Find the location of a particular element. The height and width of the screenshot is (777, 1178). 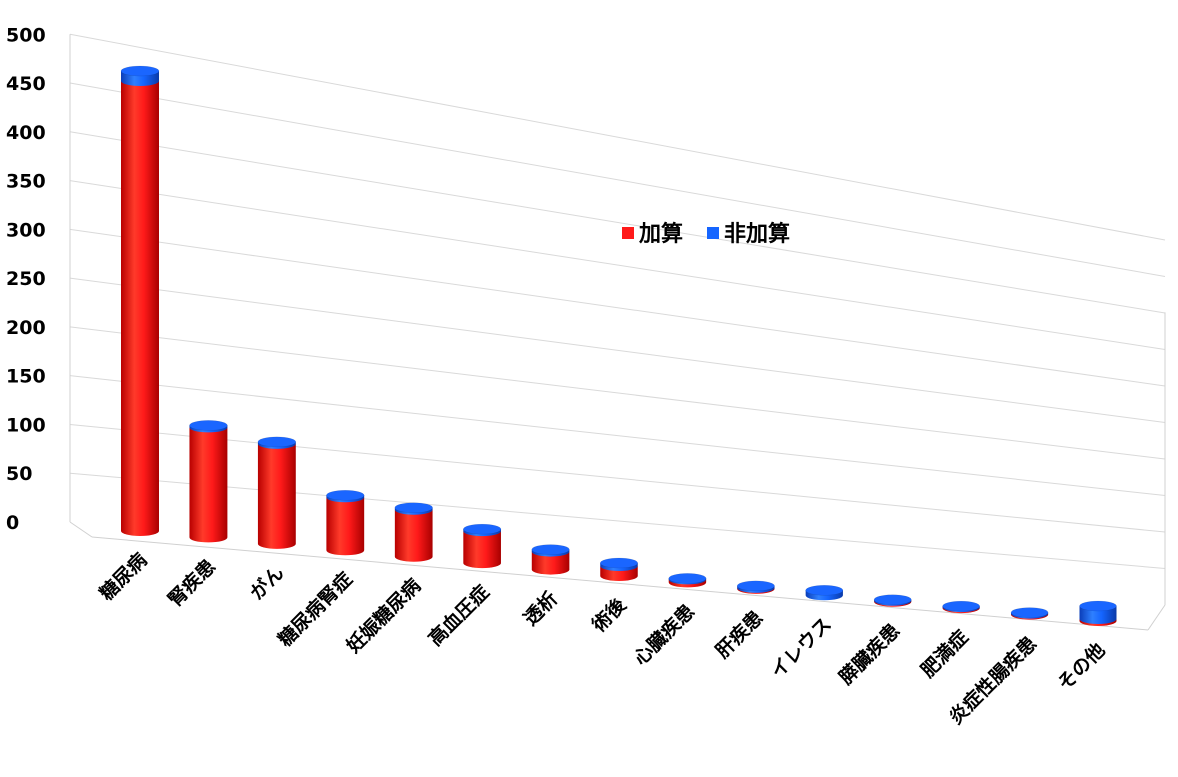

x-category-label: がん is located at coordinates (266, 582).